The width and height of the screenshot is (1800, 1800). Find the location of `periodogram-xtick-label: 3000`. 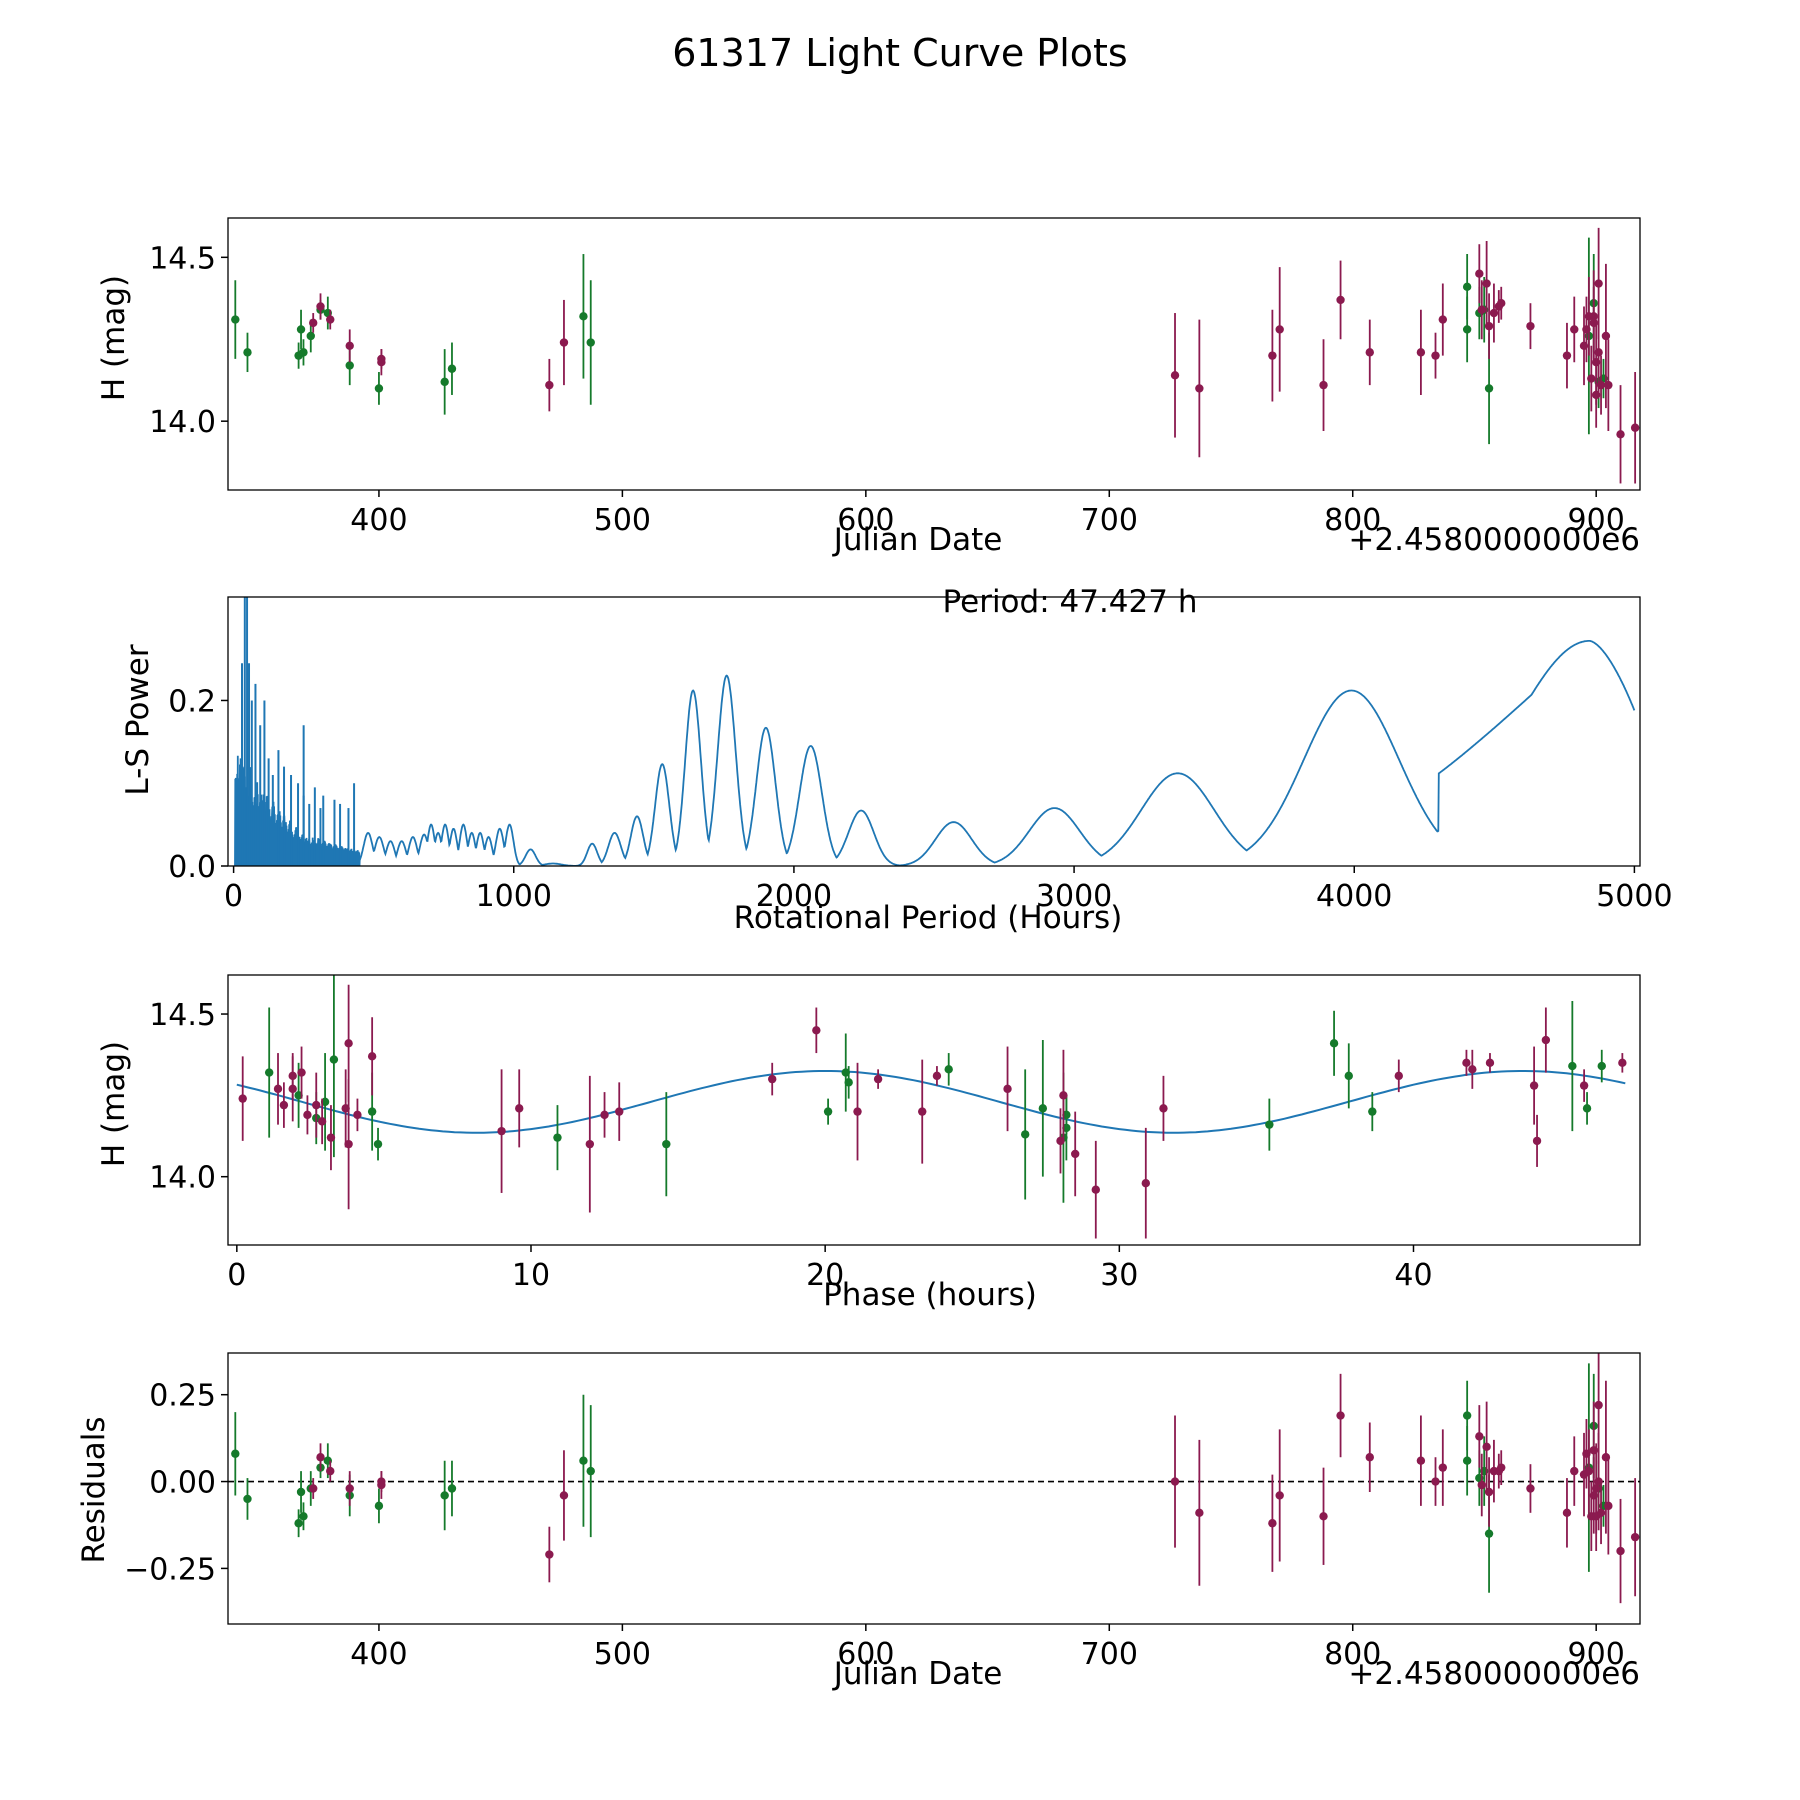

periodogram-xtick-label: 3000 is located at coordinates (1074, 896).